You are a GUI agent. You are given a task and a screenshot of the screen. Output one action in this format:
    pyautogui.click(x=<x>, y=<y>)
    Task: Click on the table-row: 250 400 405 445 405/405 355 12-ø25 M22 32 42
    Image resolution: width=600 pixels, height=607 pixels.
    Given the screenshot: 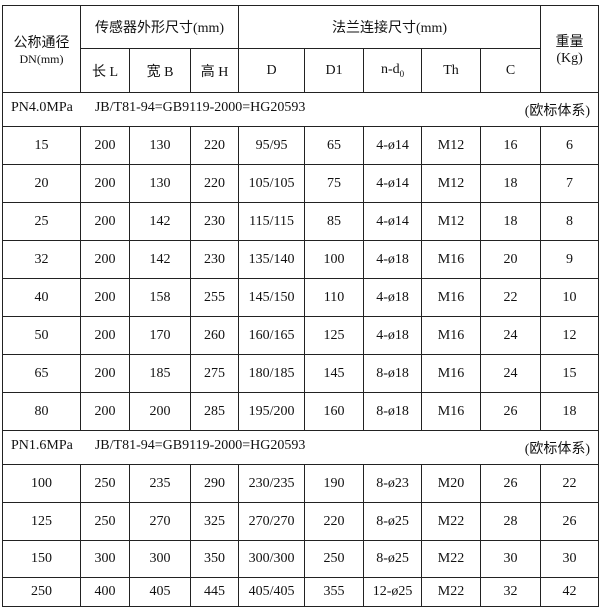 What is the action you would take?
    pyautogui.click(x=301, y=592)
    